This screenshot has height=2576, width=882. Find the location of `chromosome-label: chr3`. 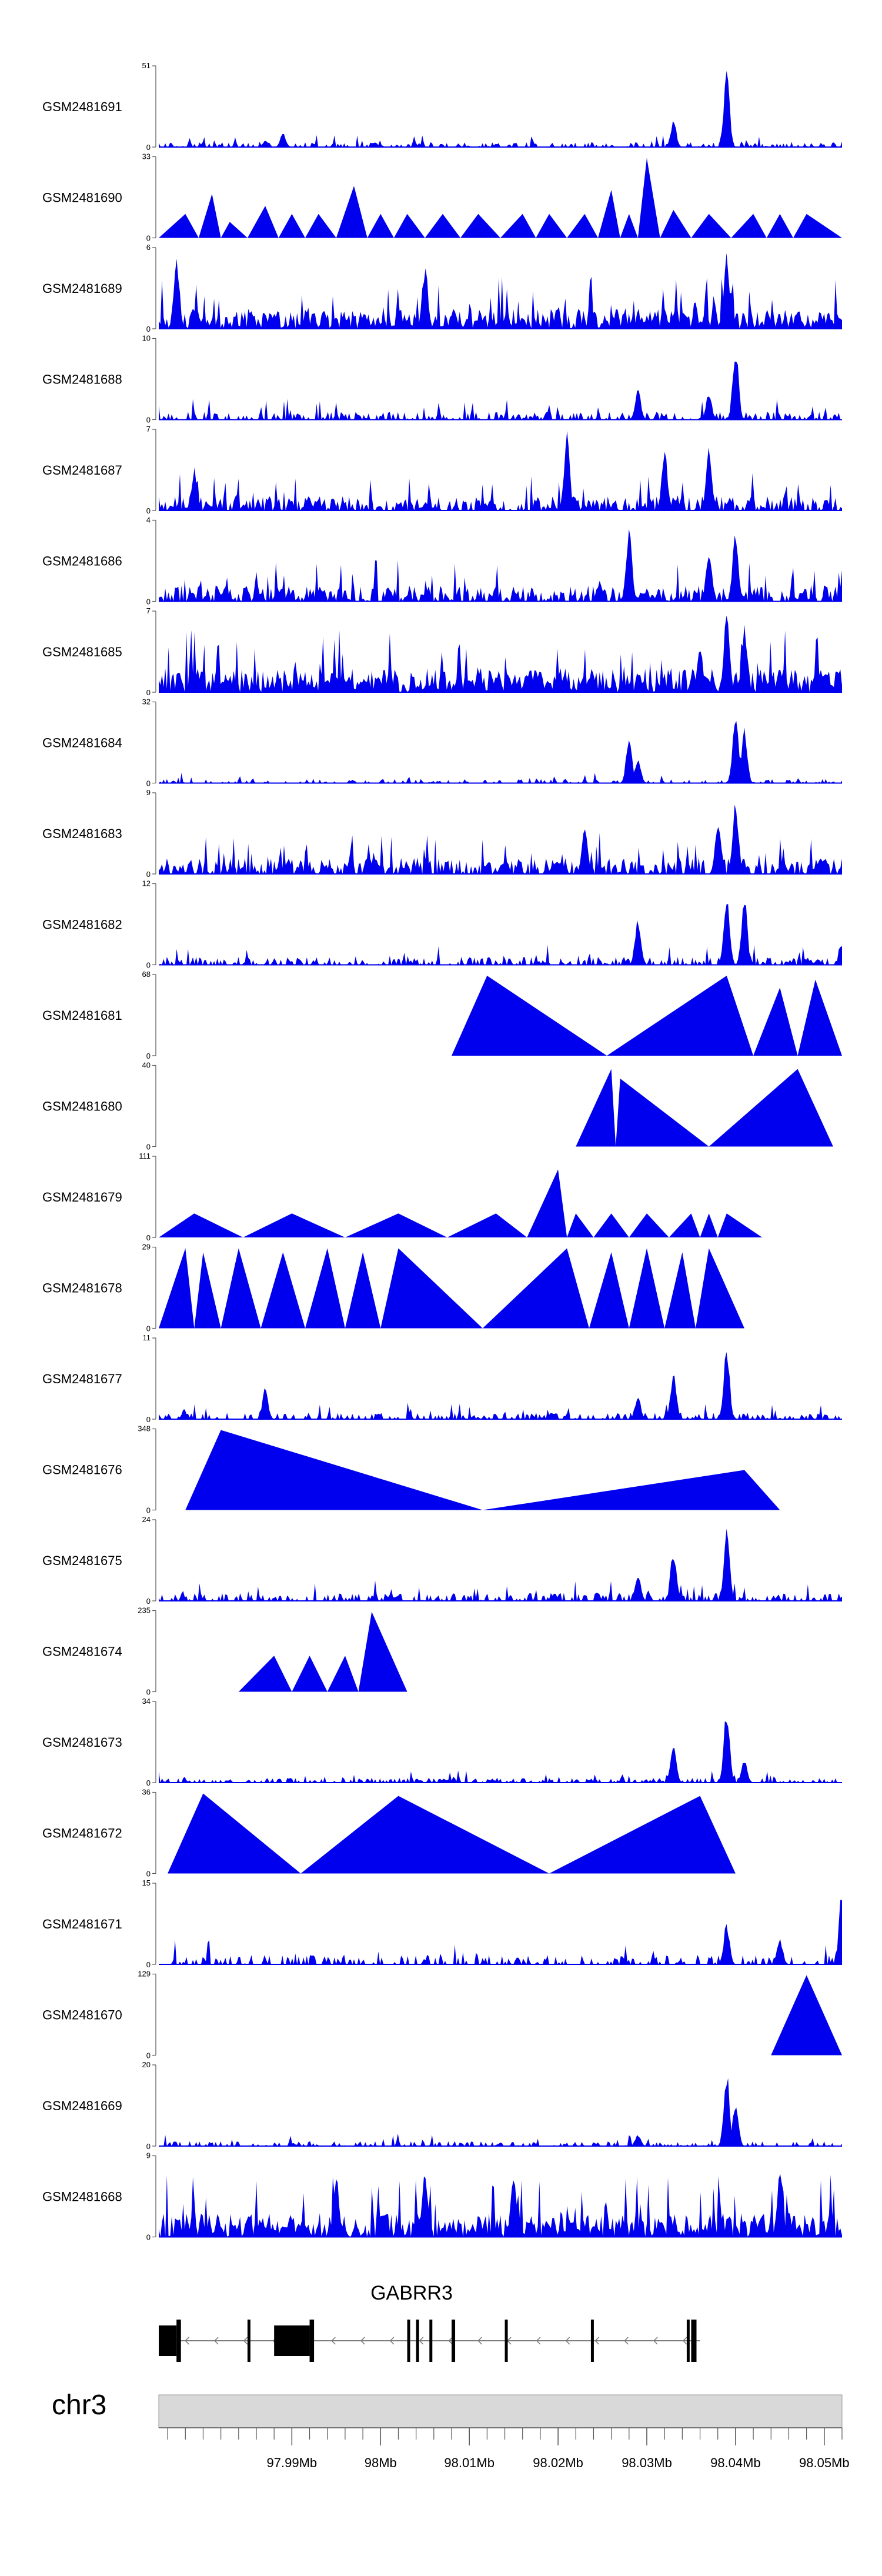

chromosome-label: chr3 is located at coordinates (79, 2405).